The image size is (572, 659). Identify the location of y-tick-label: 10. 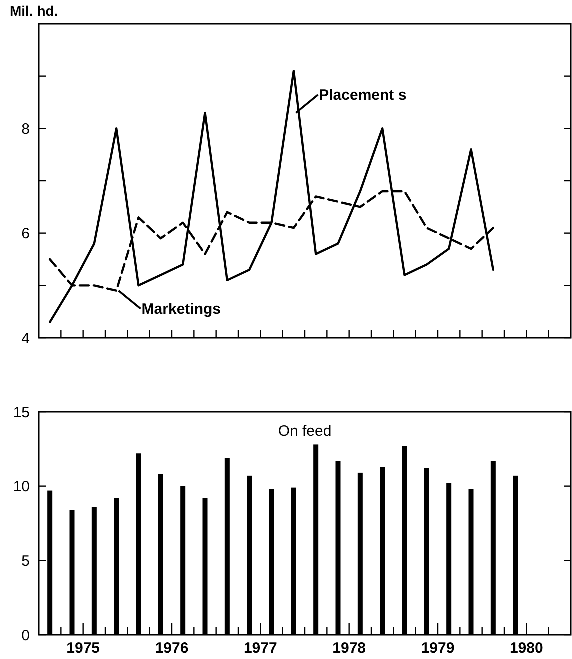
(21, 487).